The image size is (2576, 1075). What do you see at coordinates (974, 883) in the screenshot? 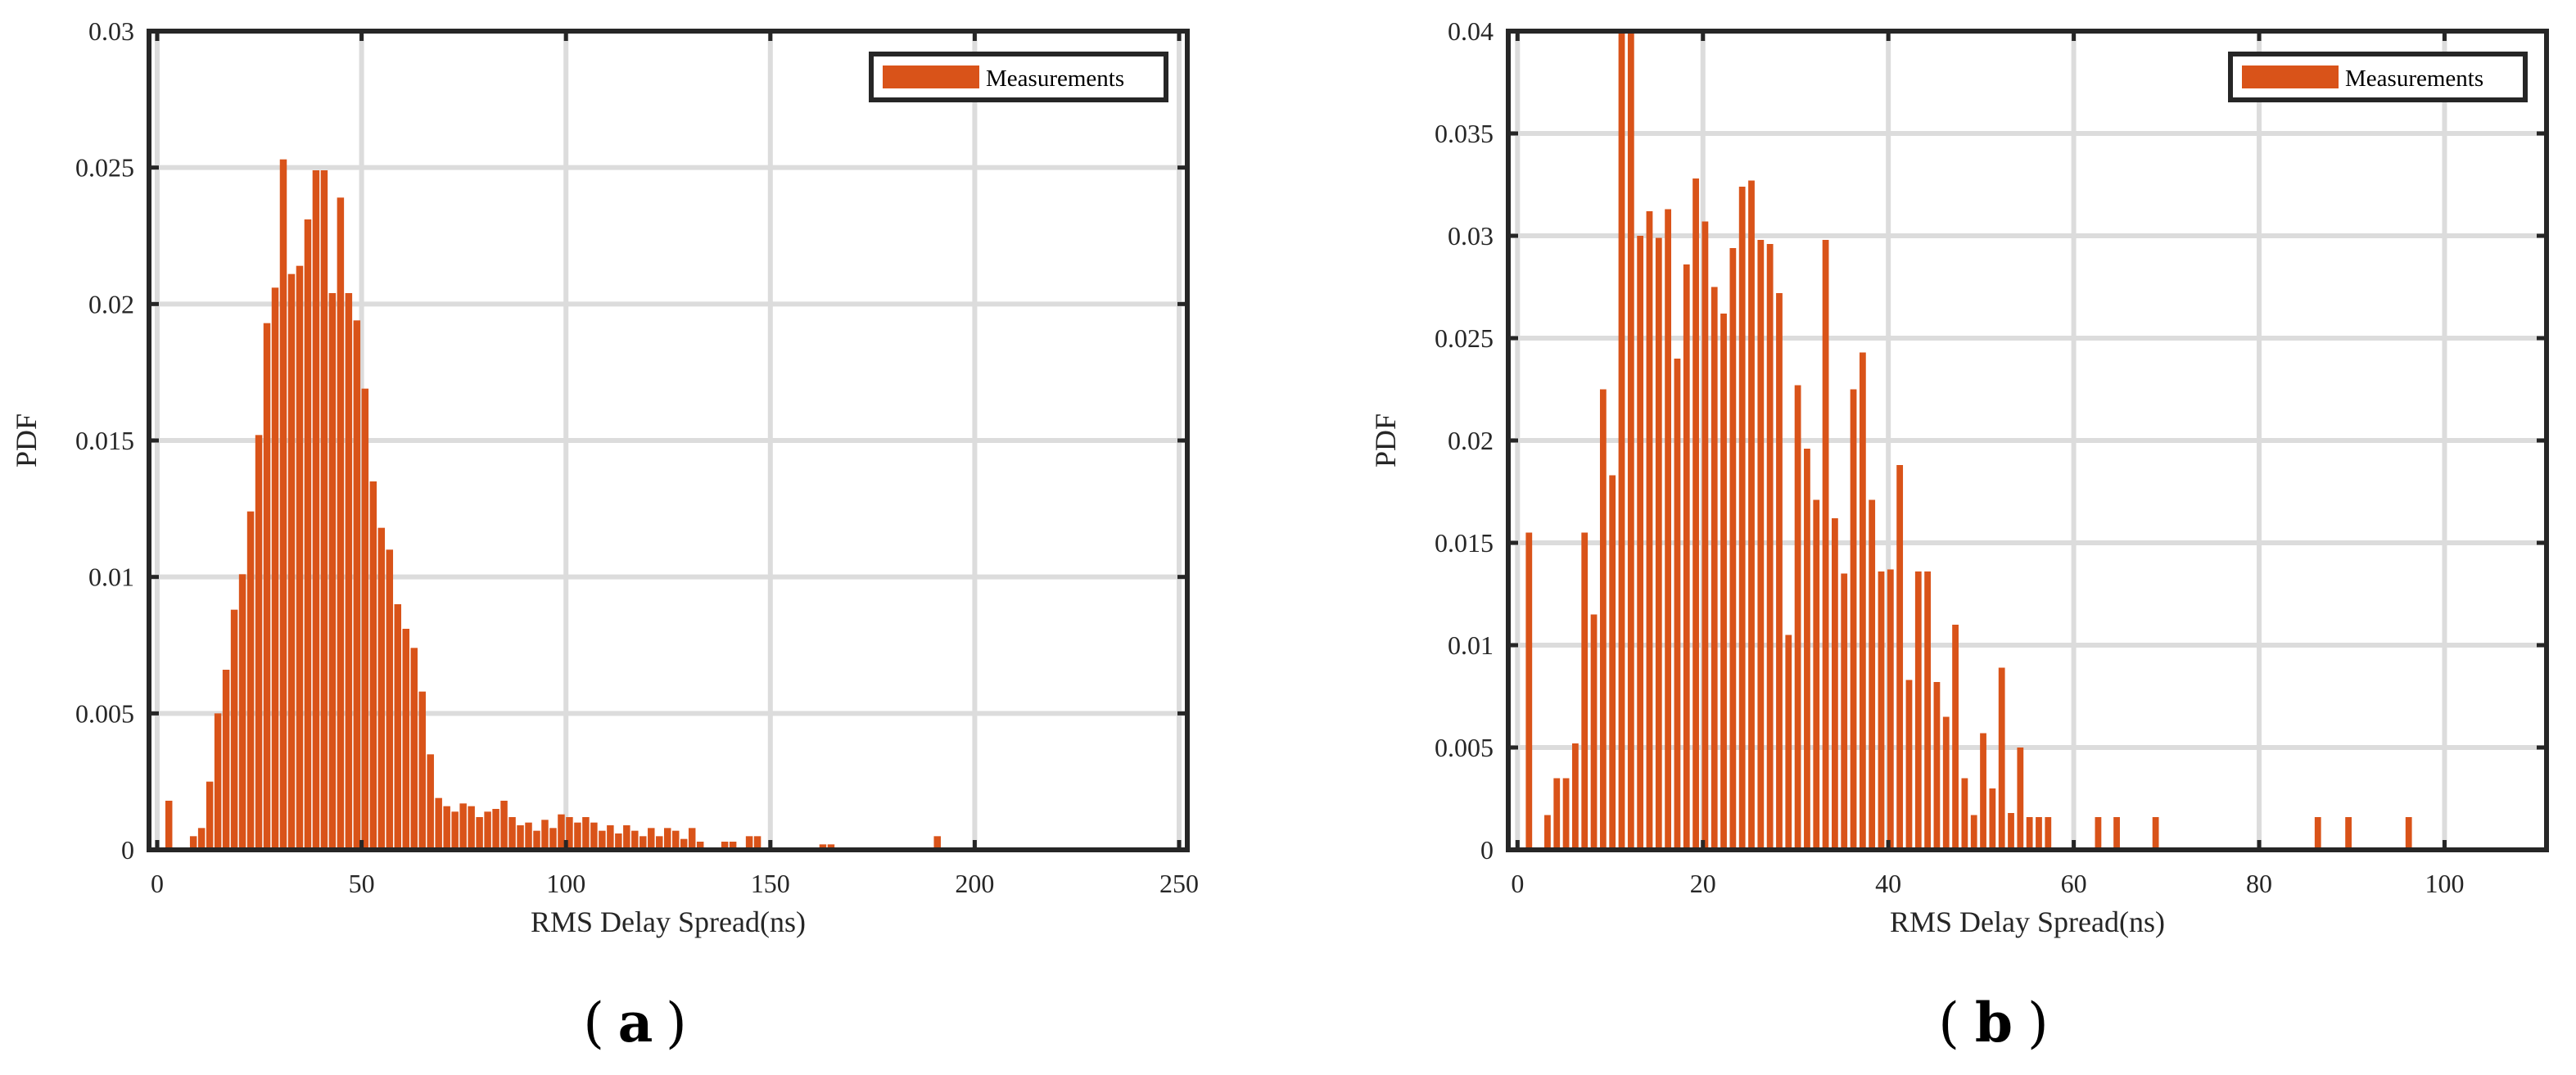
I see `x-tick-label: 200` at bounding box center [974, 883].